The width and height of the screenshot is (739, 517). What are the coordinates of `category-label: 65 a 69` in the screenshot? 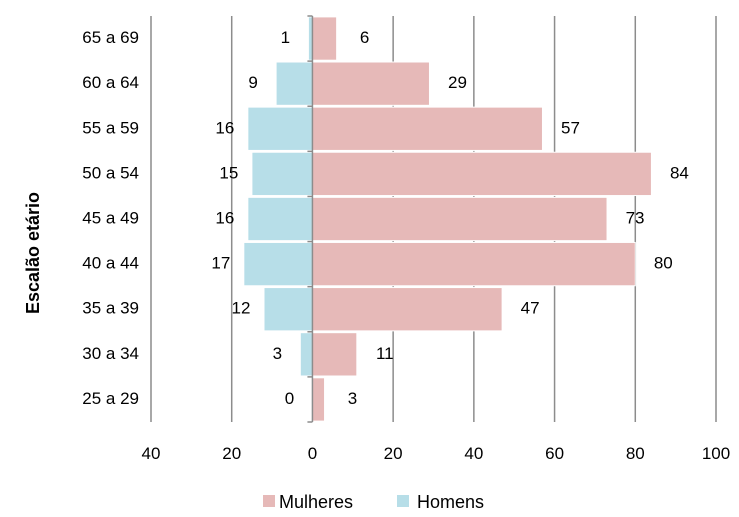 It's located at (110, 37).